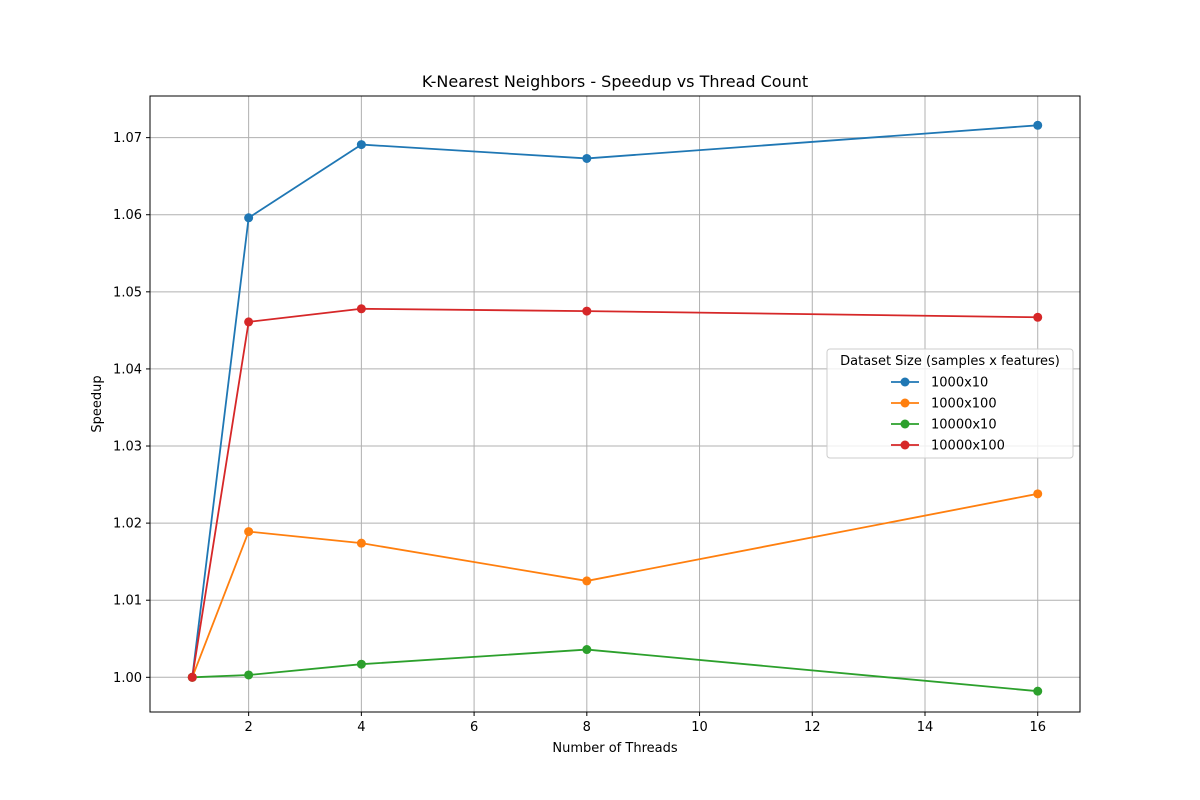  I want to click on x-tick-label: 14, so click(925, 727).